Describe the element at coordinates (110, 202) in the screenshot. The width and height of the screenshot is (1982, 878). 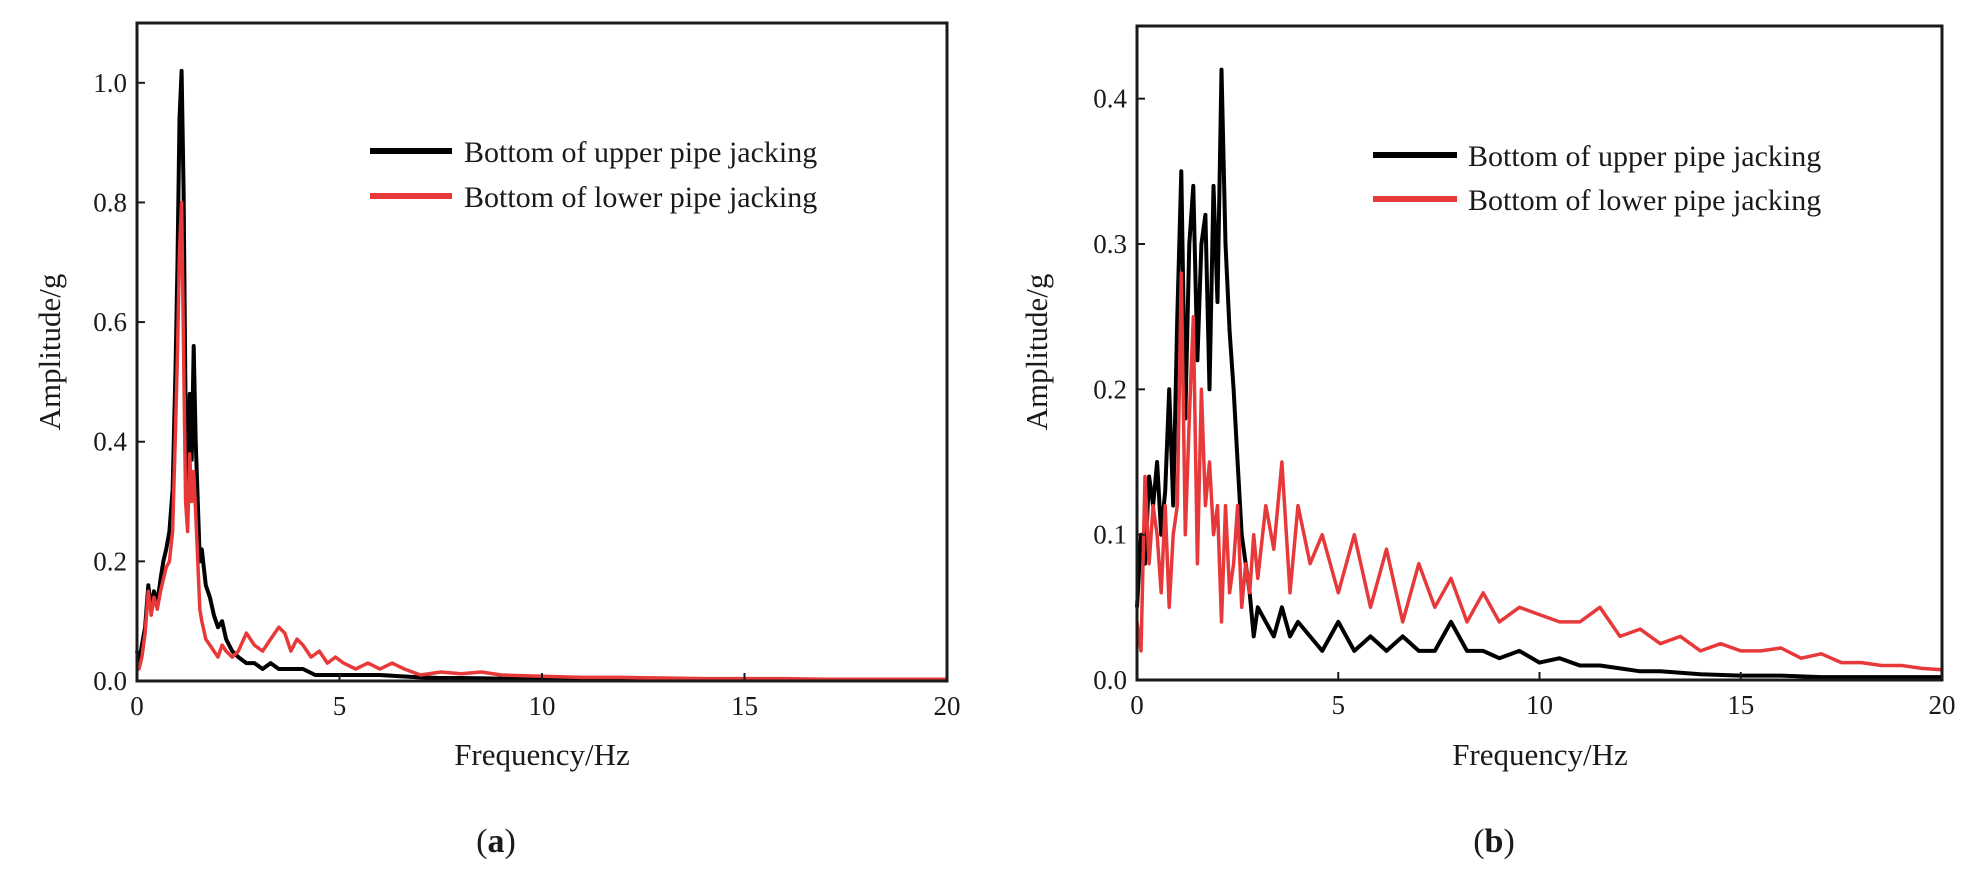
I see `y-tick-label: 0.8` at that location.